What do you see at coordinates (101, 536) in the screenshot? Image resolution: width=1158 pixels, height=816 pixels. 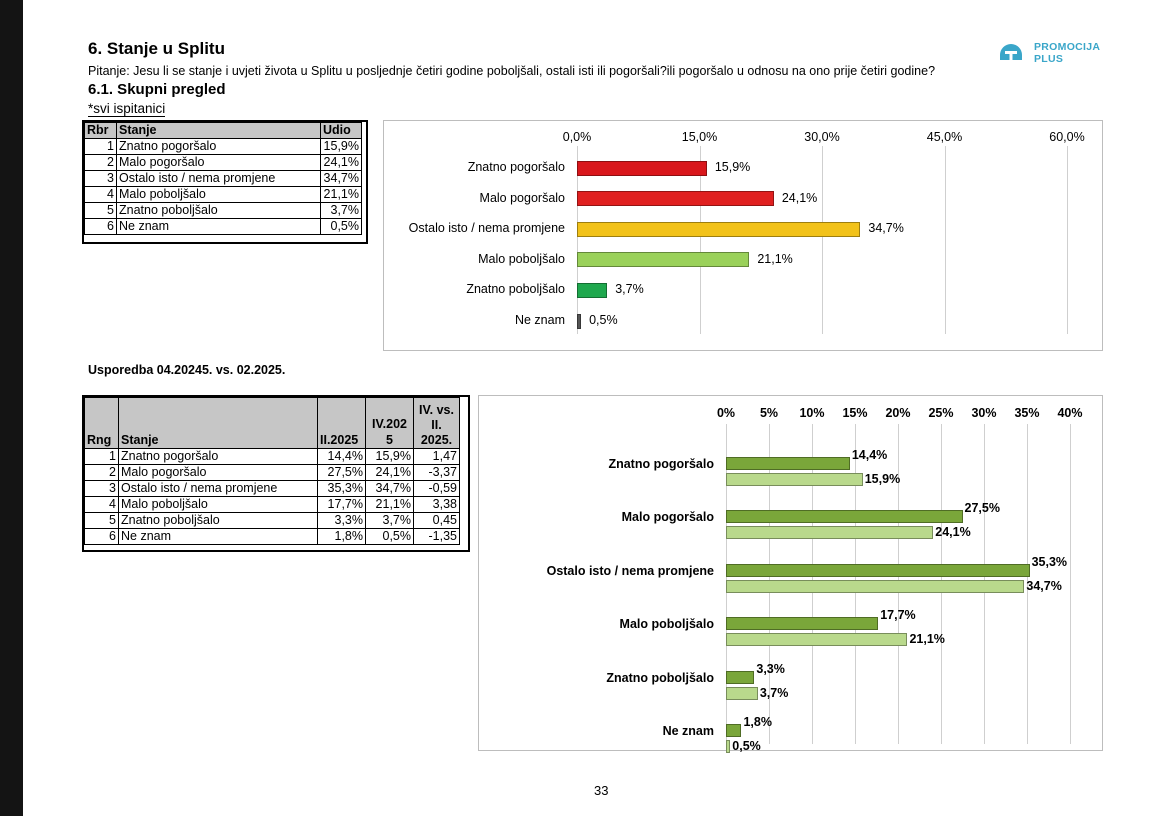 I see `cell-rng: 6` at bounding box center [101, 536].